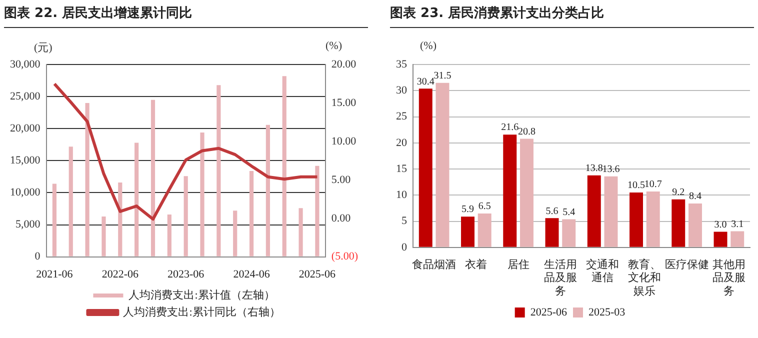 The image size is (758, 338). What do you see at coordinates (402, 195) in the screenshot?
I see `y-tick-label: 10` at bounding box center [402, 195].